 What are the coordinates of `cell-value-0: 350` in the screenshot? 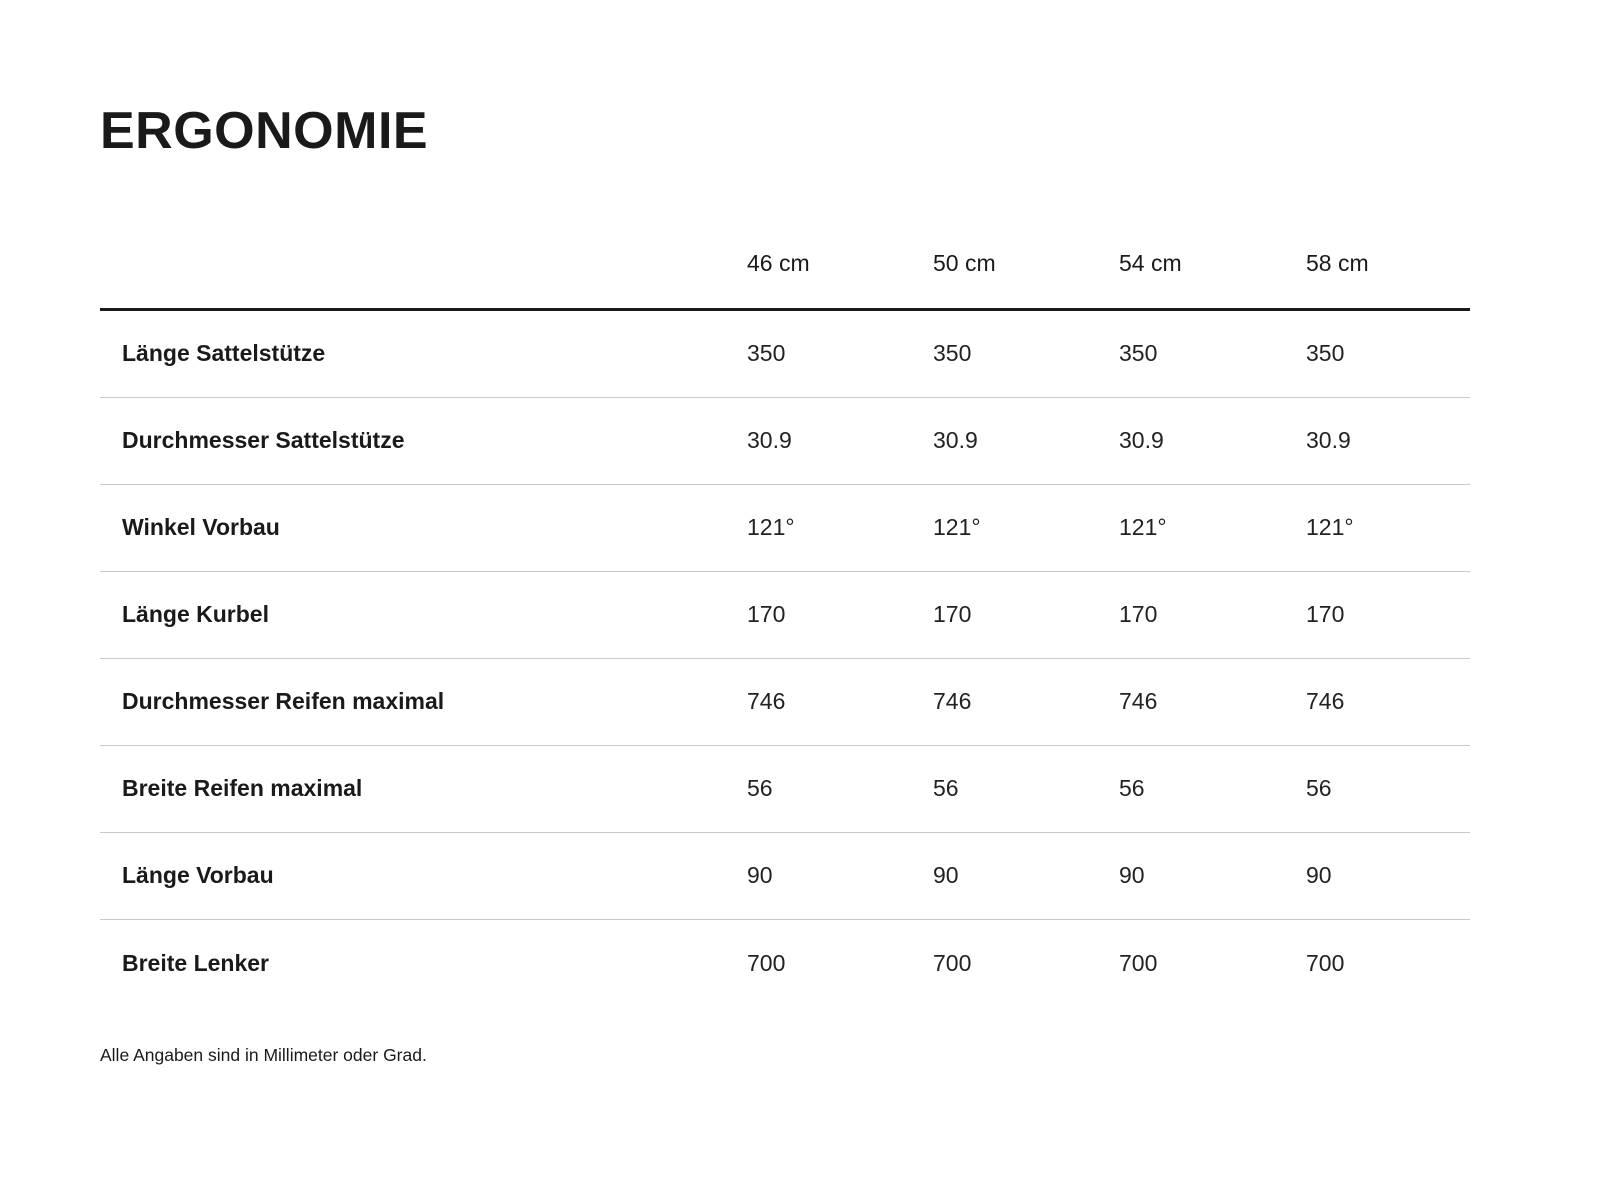 It's located at (766, 353).